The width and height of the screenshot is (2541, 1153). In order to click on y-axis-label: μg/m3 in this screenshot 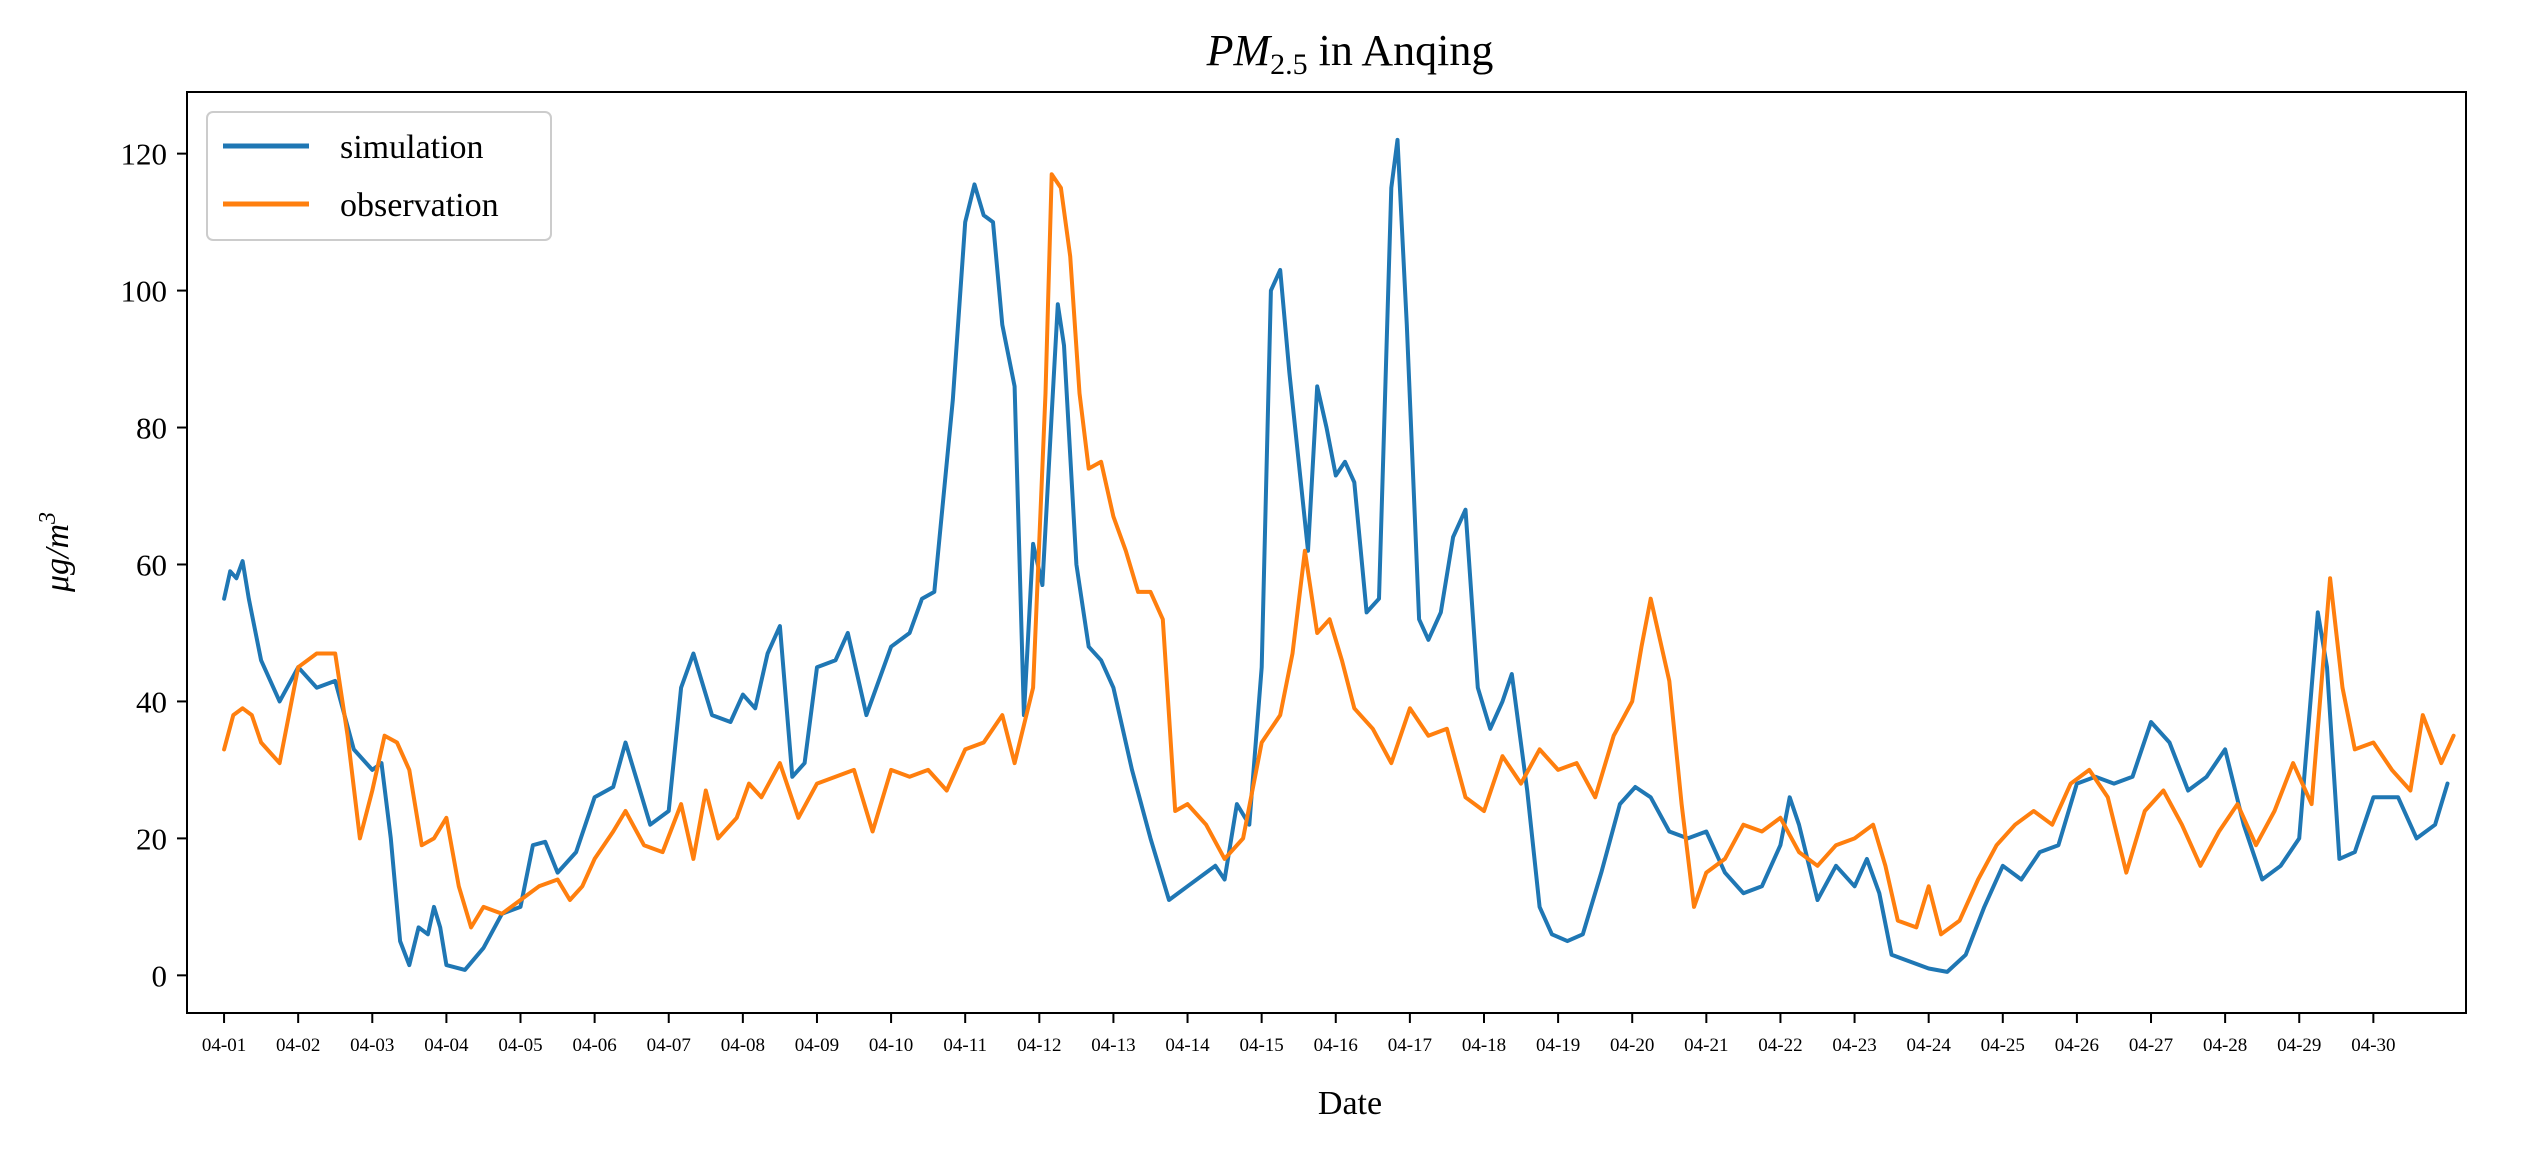, I will do `click(55, 552)`.